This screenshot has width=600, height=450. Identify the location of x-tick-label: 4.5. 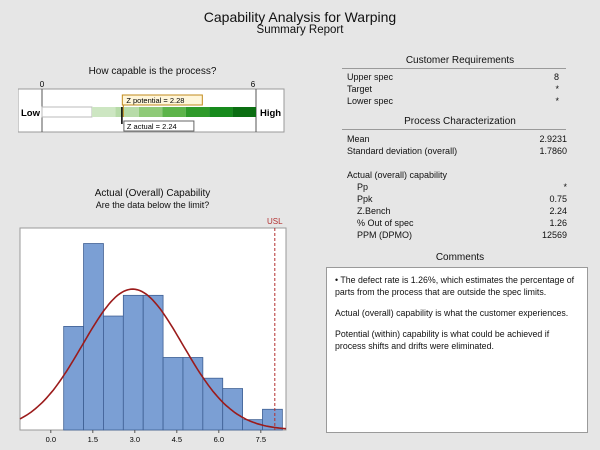
(177, 439).